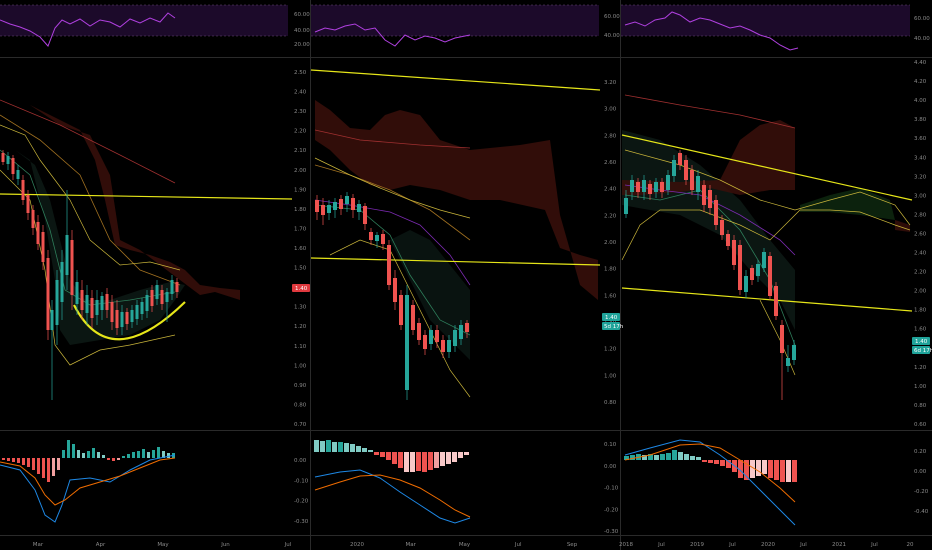 The height and width of the screenshot is (550, 932). I want to click on ma-slow, so click(88, 141).